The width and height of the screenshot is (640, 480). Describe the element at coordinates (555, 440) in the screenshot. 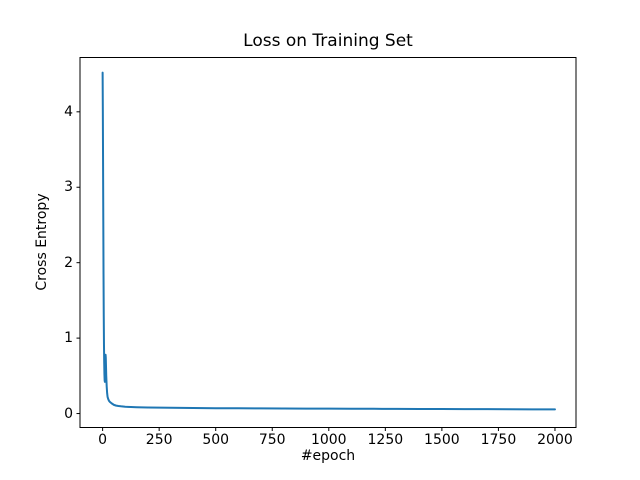

I see `x-tick-label: 2000` at that location.